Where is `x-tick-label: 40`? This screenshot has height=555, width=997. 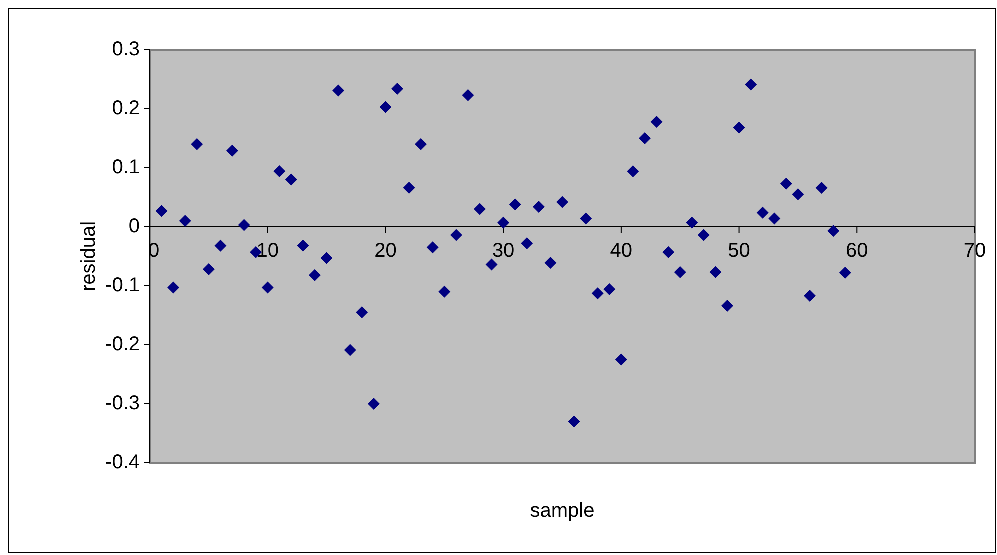 x-tick-label: 40 is located at coordinates (621, 251).